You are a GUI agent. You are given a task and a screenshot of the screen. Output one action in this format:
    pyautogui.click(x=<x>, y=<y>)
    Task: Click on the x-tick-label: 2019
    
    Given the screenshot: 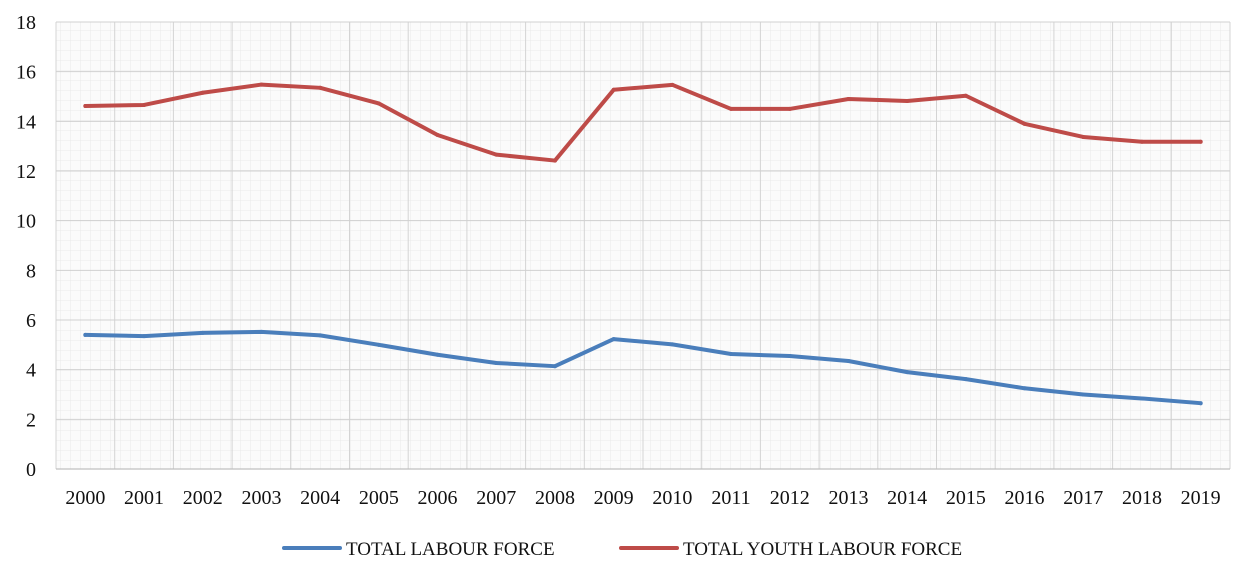 What is the action you would take?
    pyautogui.click(x=1201, y=498)
    